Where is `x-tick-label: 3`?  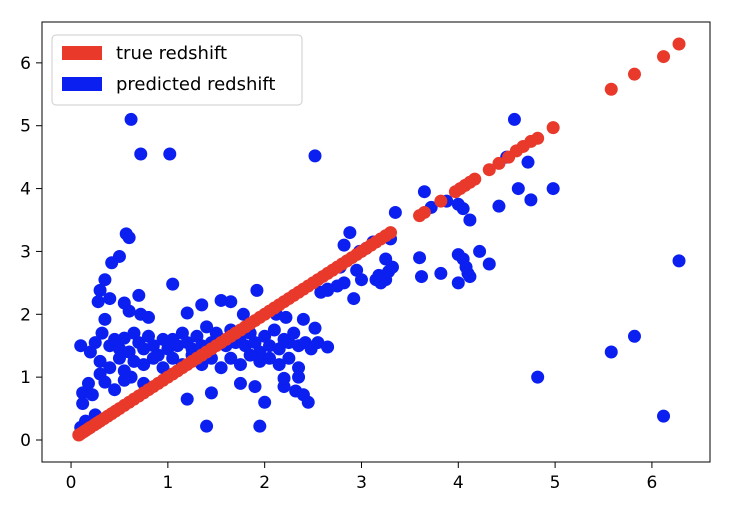
x-tick-label: 3 is located at coordinates (361, 483).